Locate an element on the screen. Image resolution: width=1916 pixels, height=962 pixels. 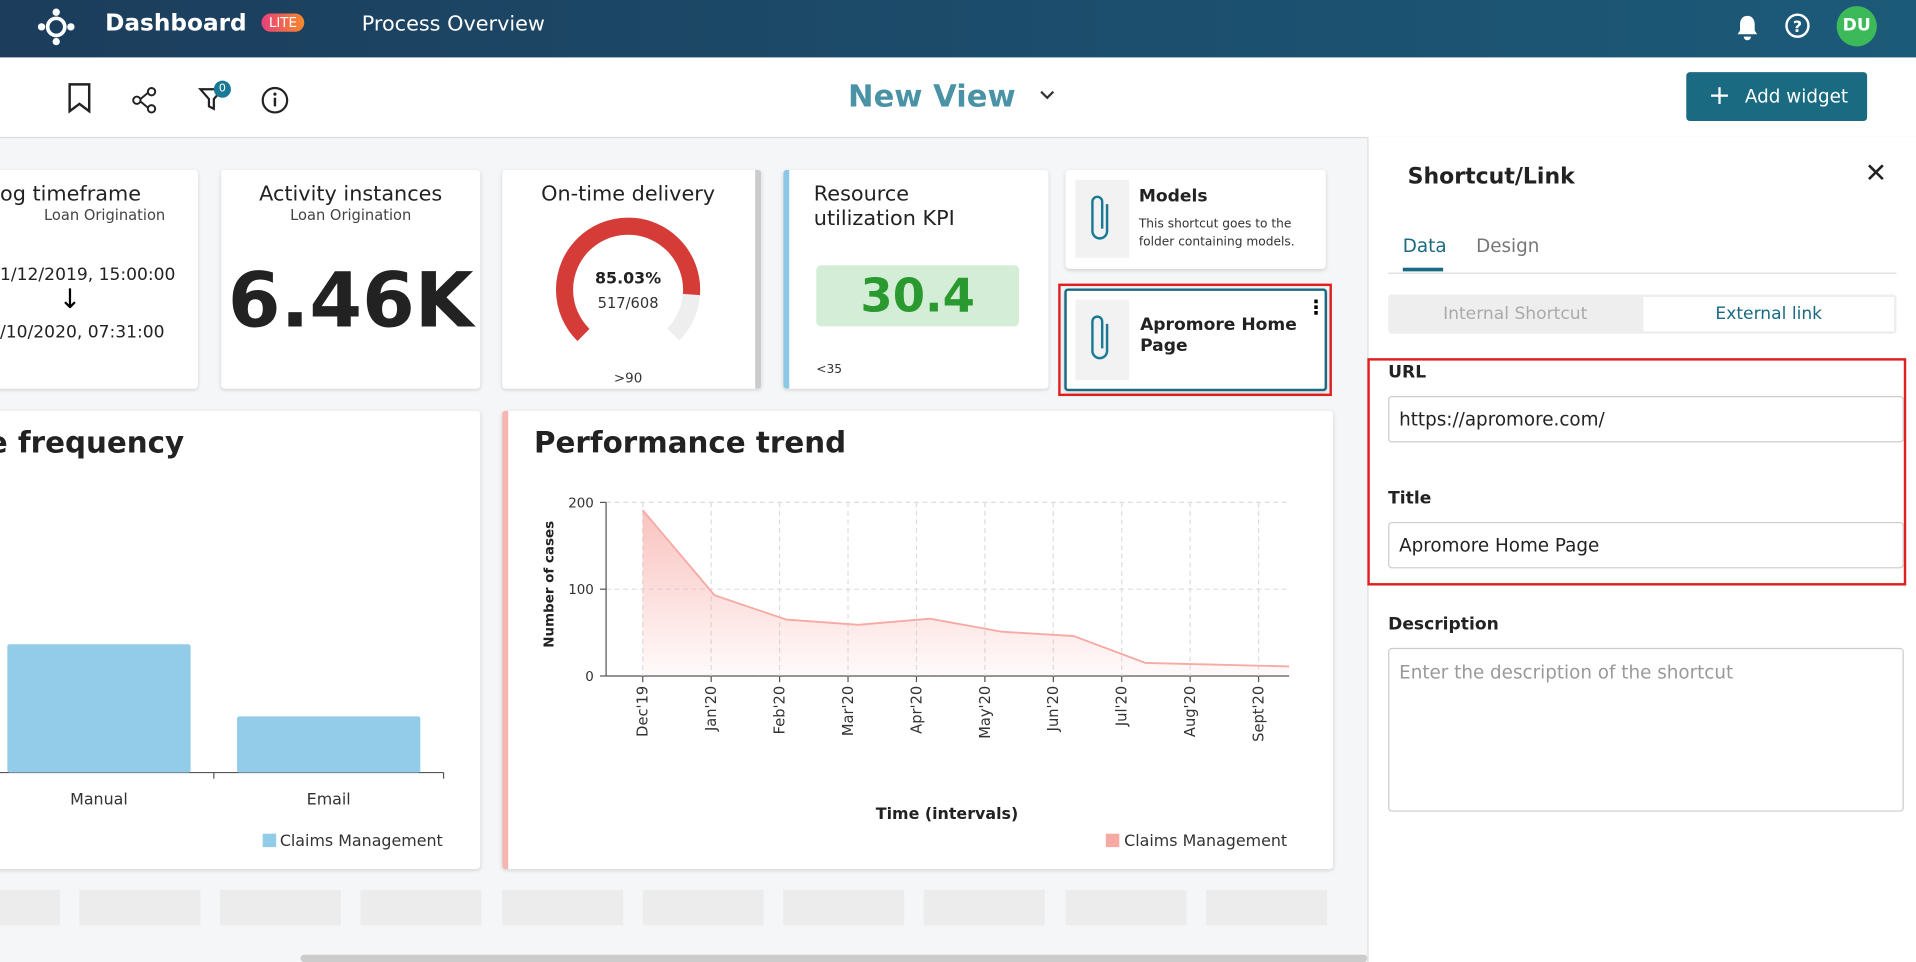
kpi-value: 6.46K is located at coordinates (350, 300).